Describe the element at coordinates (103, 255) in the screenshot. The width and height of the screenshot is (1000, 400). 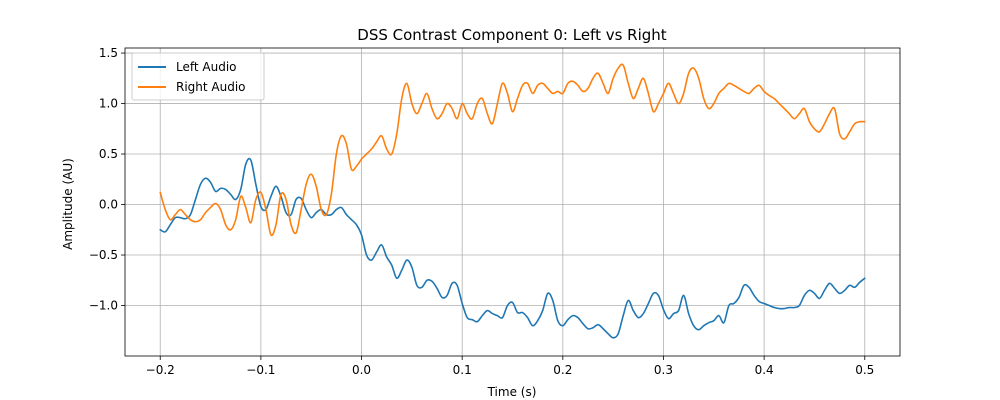
I see `y-tick-label: −0.5` at that location.